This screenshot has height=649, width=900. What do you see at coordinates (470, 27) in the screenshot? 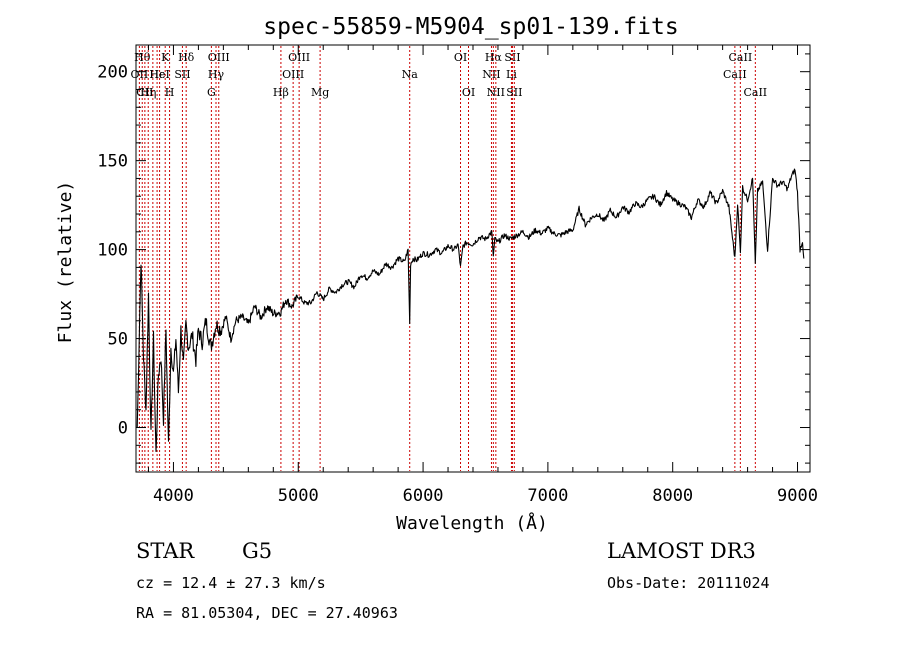
I see `chart-title: spec-55859-M5904_sp01-139.fits` at bounding box center [470, 27].